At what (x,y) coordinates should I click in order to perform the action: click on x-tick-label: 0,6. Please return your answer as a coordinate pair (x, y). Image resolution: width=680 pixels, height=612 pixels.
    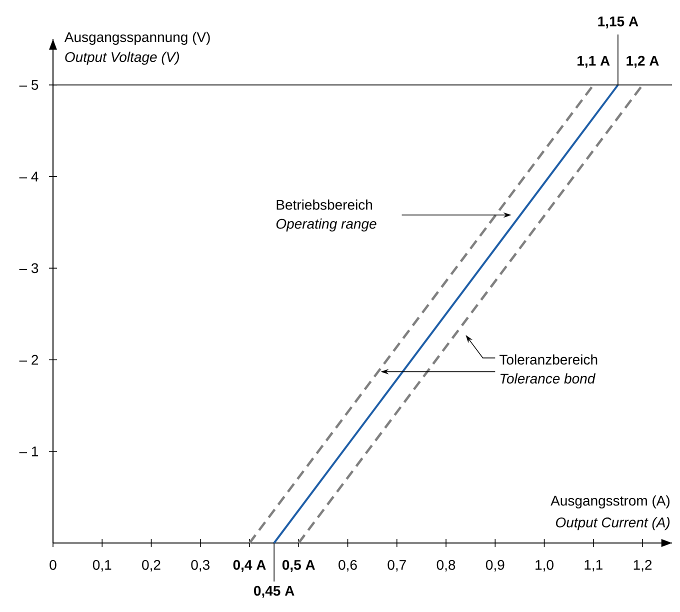
    Looking at the image, I should click on (347, 566).